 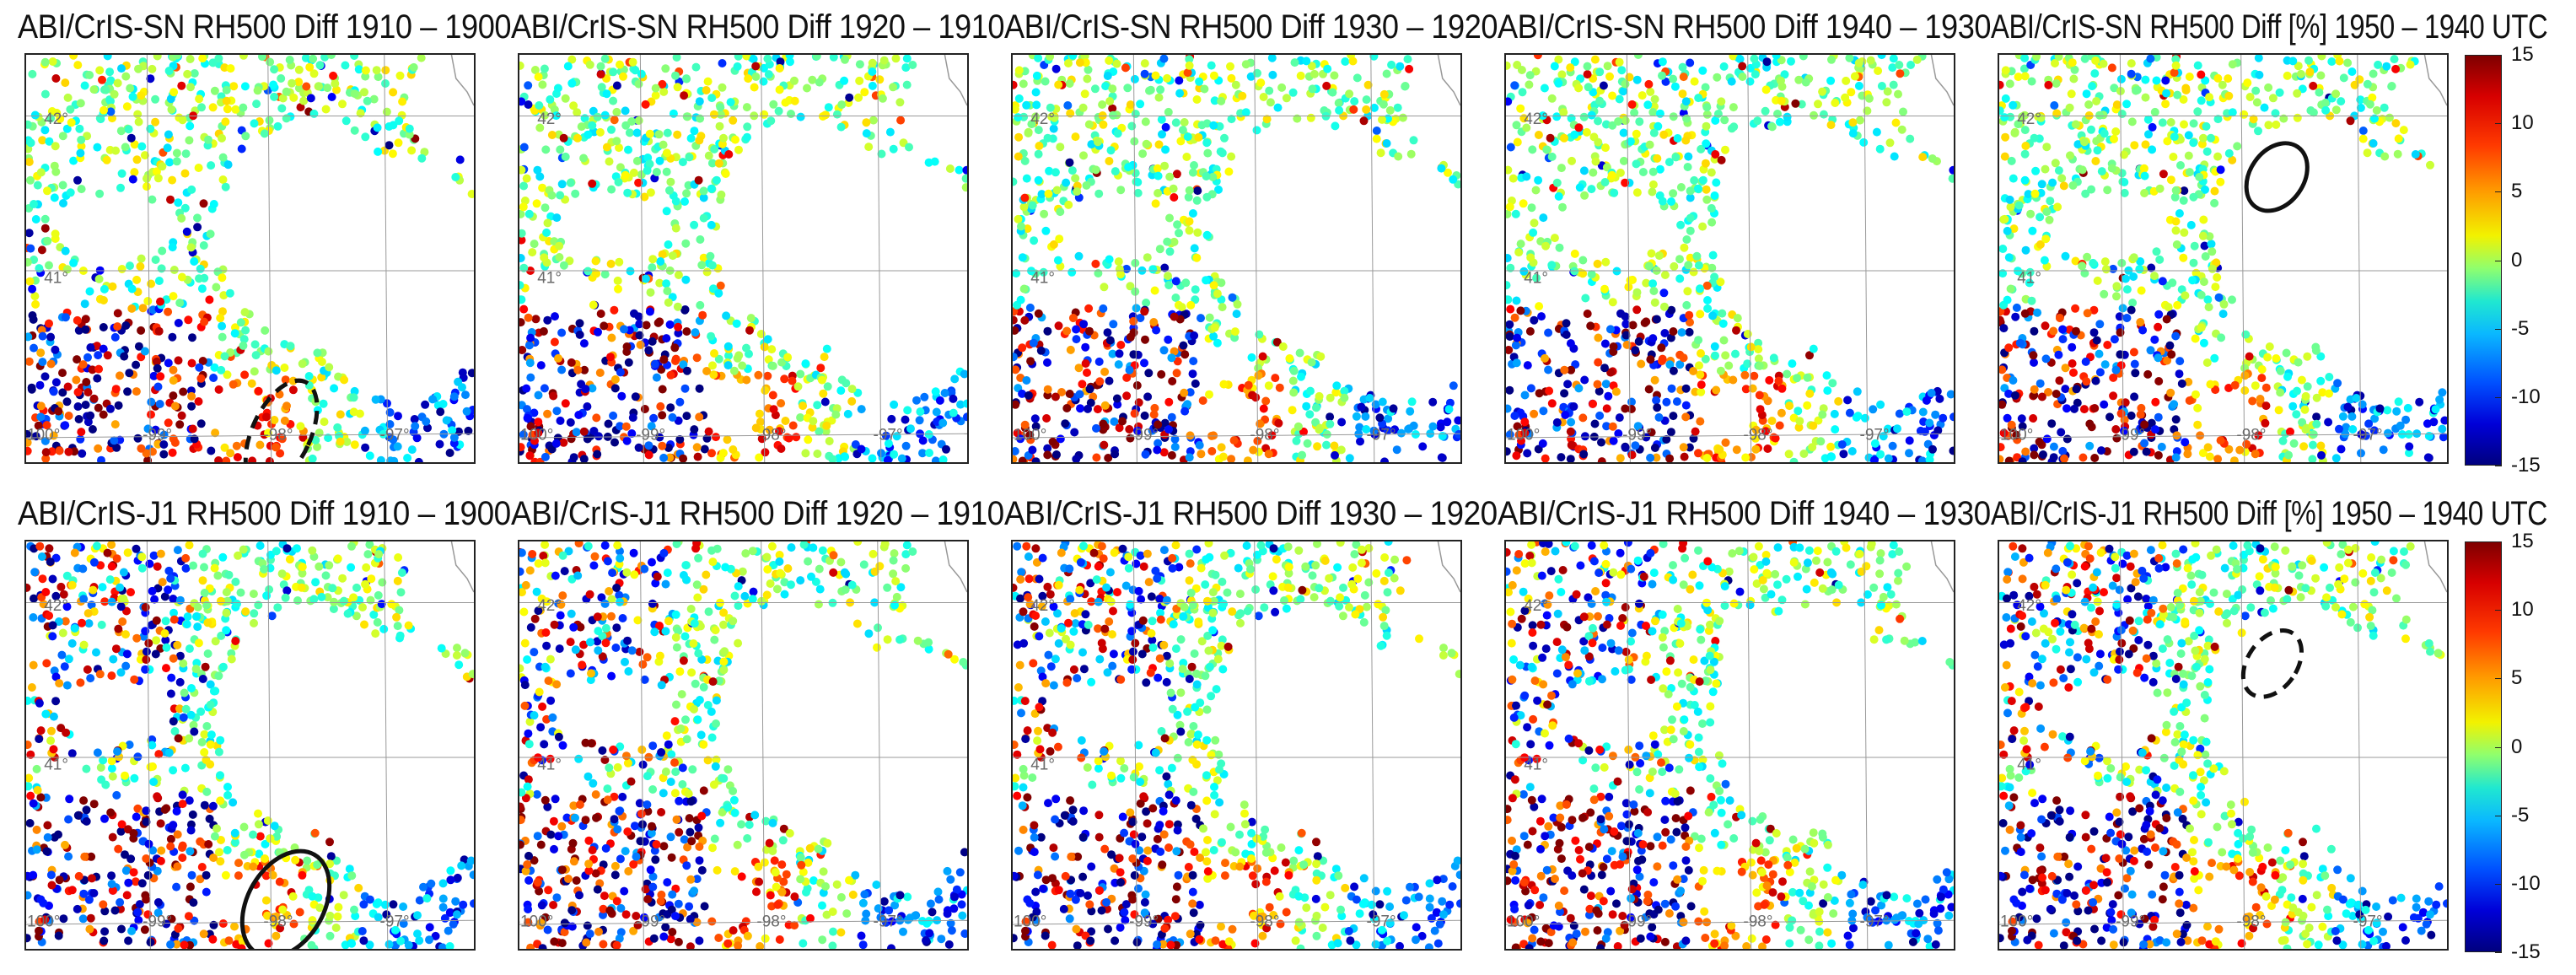 What do you see at coordinates (1251, 513) in the screenshot?
I see `panel-title: ABI/CrIS-J1 RH500 Diff 1930 – 1920` at bounding box center [1251, 513].